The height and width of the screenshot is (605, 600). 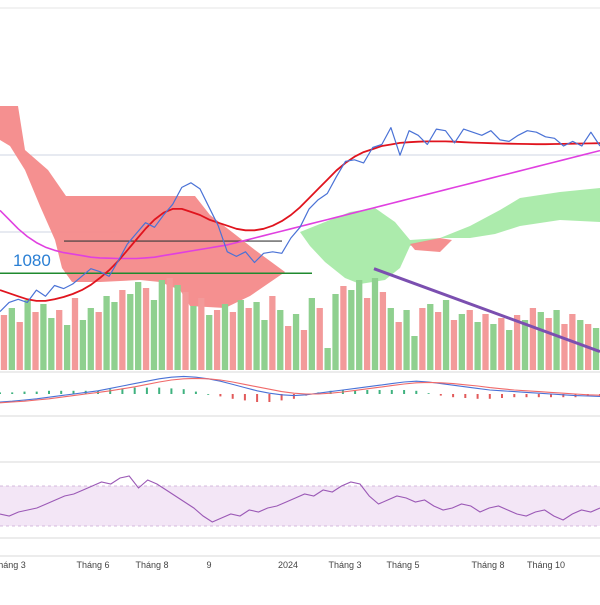 What do you see at coordinates (546, 565) in the screenshot?
I see `x-tick-label: Tháng 10` at bounding box center [546, 565].